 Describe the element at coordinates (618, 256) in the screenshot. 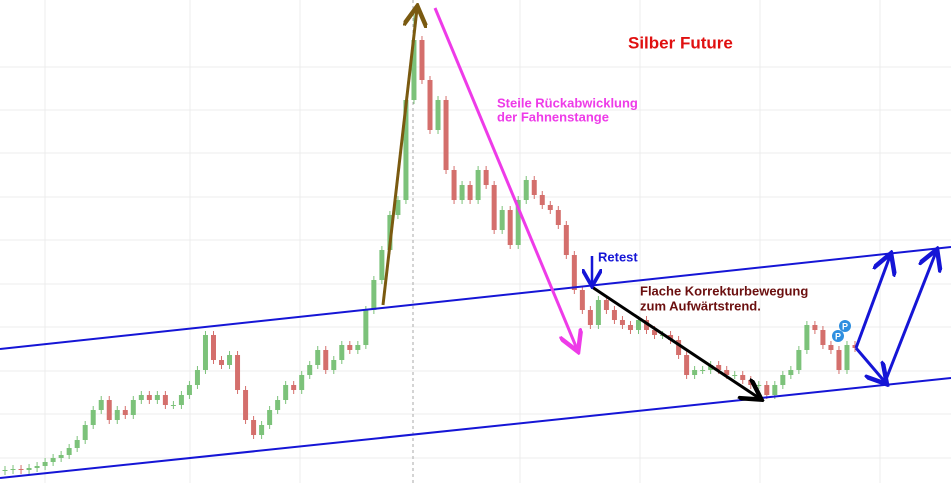

I see `annotation: Retest` at that location.